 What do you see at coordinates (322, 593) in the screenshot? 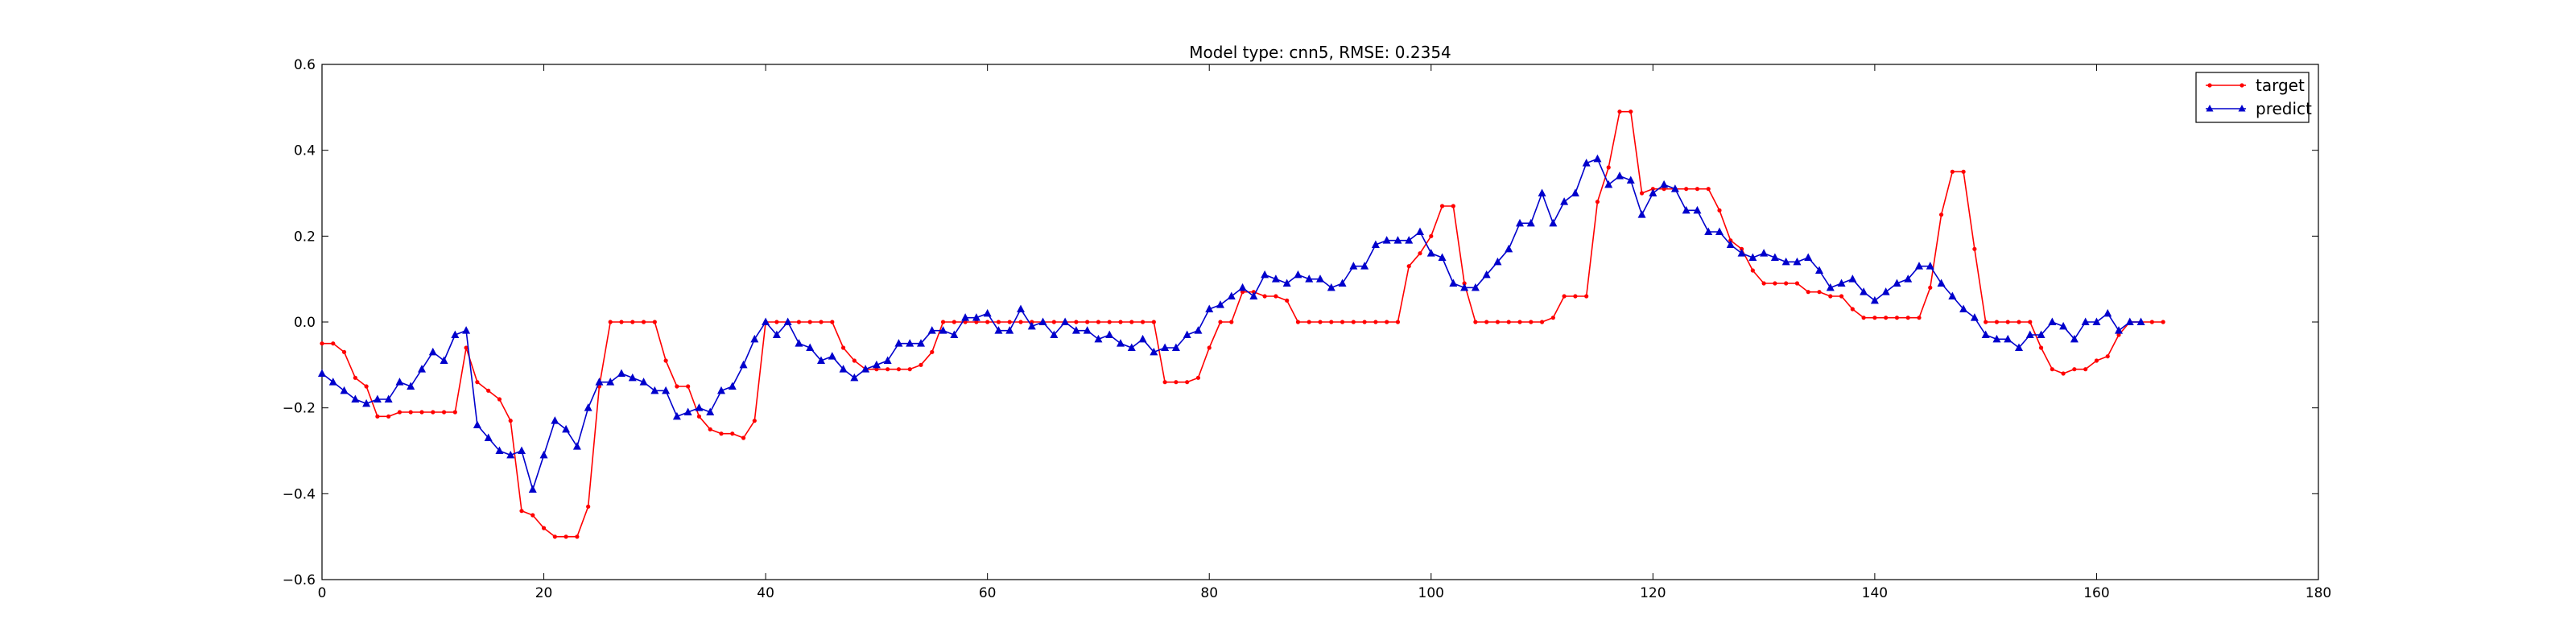
I see `x-tick-label: 0` at bounding box center [322, 593].